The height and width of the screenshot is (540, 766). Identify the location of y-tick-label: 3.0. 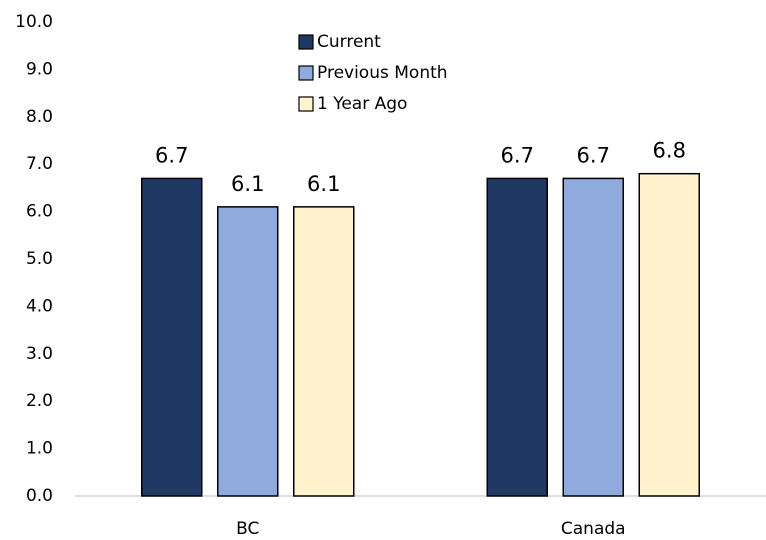
(39, 354).